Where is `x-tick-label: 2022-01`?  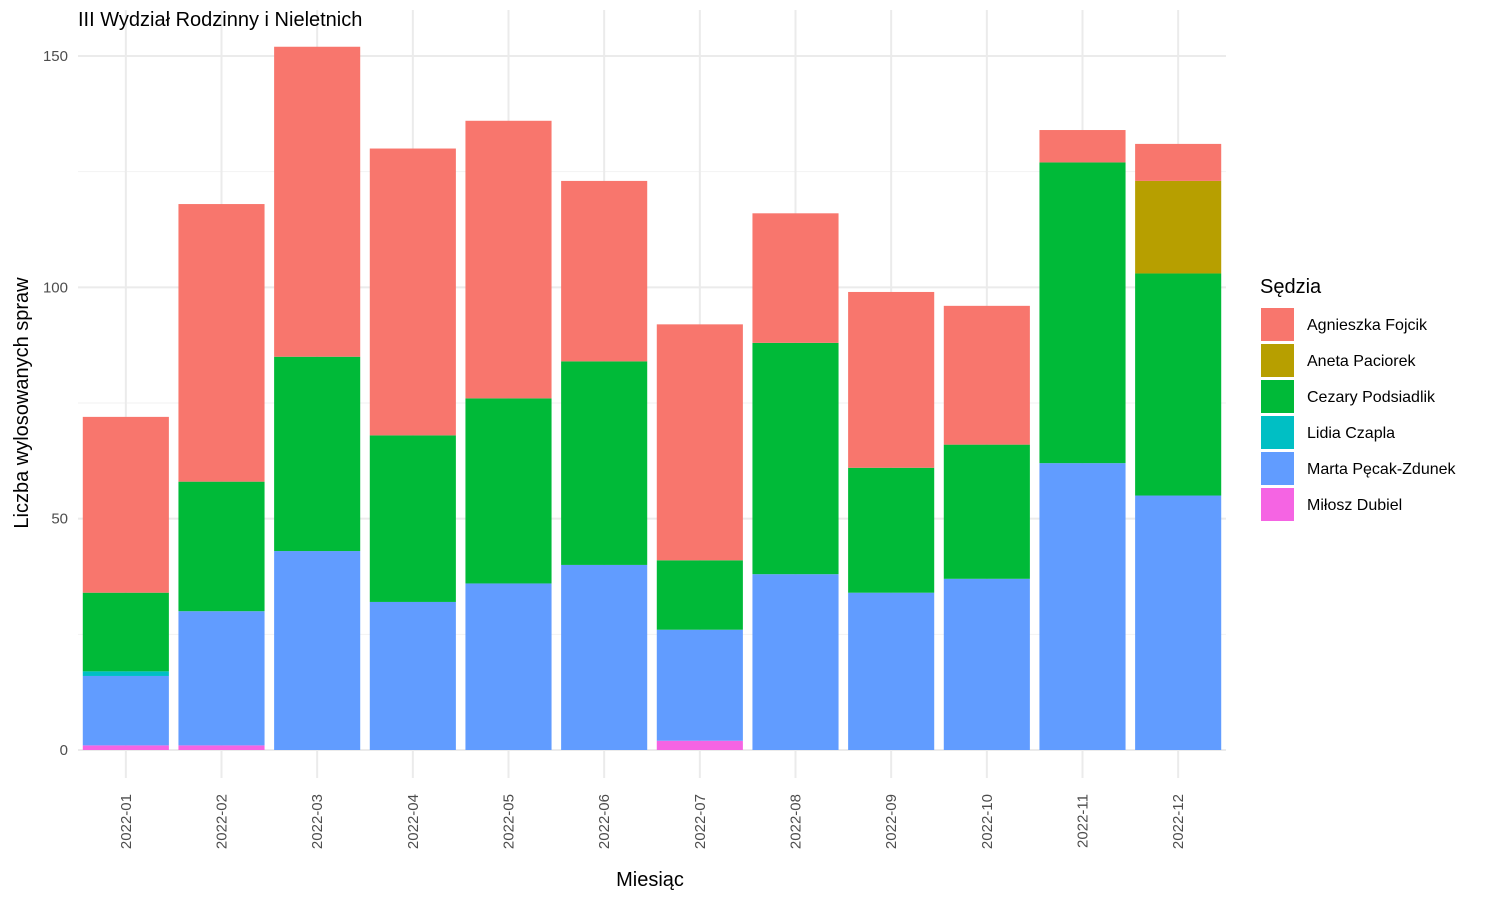
x-tick-label: 2022-01 is located at coordinates (126, 821).